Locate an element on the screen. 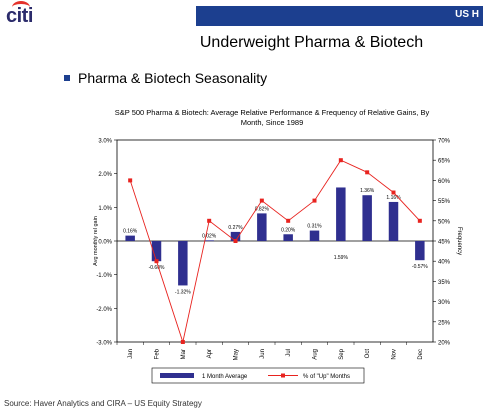  x-tick-label: Feb is located at coordinates (158, 353).